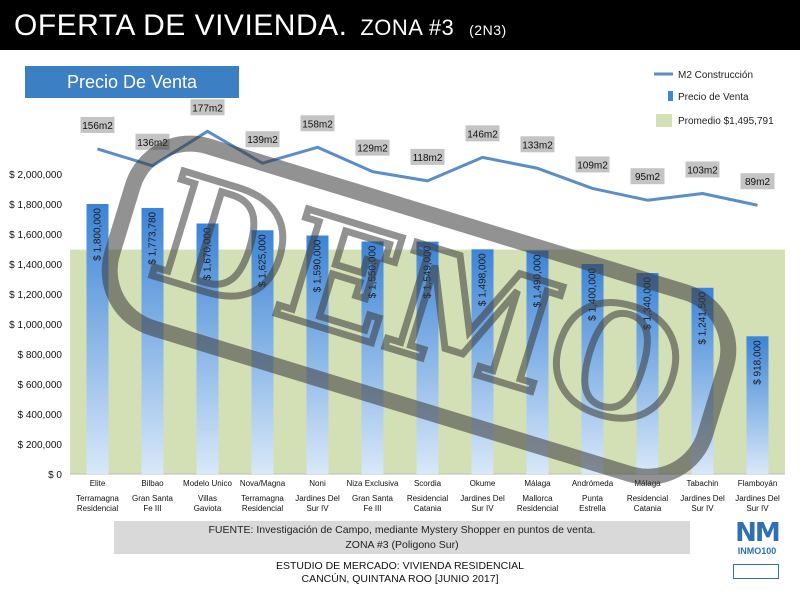 The height and width of the screenshot is (600, 800). What do you see at coordinates (483, 483) in the screenshot?
I see `category-label: Okume` at bounding box center [483, 483].